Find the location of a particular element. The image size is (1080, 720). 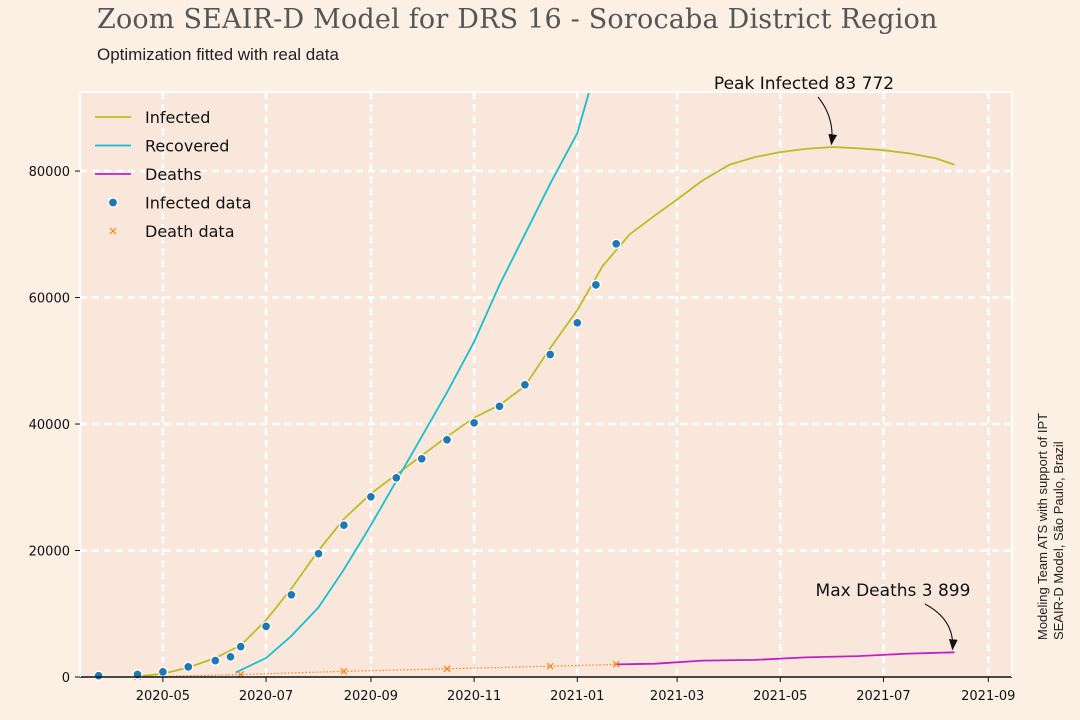

y-tick-label: 60000 is located at coordinates (49, 299).